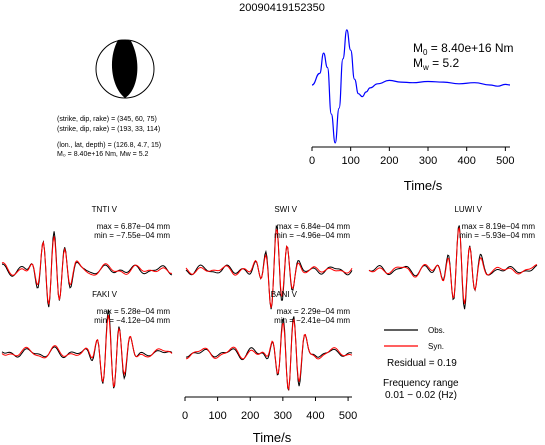 This screenshot has width=545, height=445. Describe the element at coordinates (105, 294) in the screenshot. I see `station-name: FAKI V` at that location.